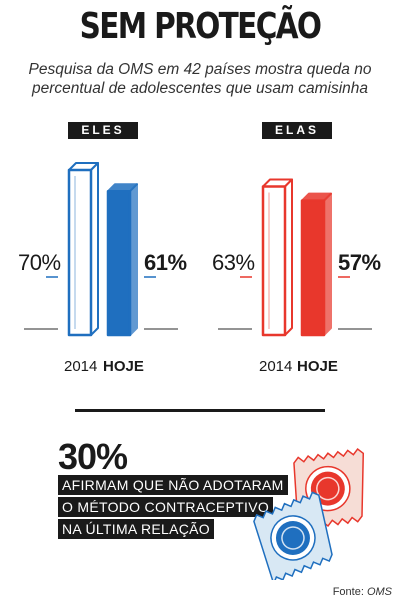 The width and height of the screenshot is (400, 610). I want to click on source-name: OMS, so click(379, 592).